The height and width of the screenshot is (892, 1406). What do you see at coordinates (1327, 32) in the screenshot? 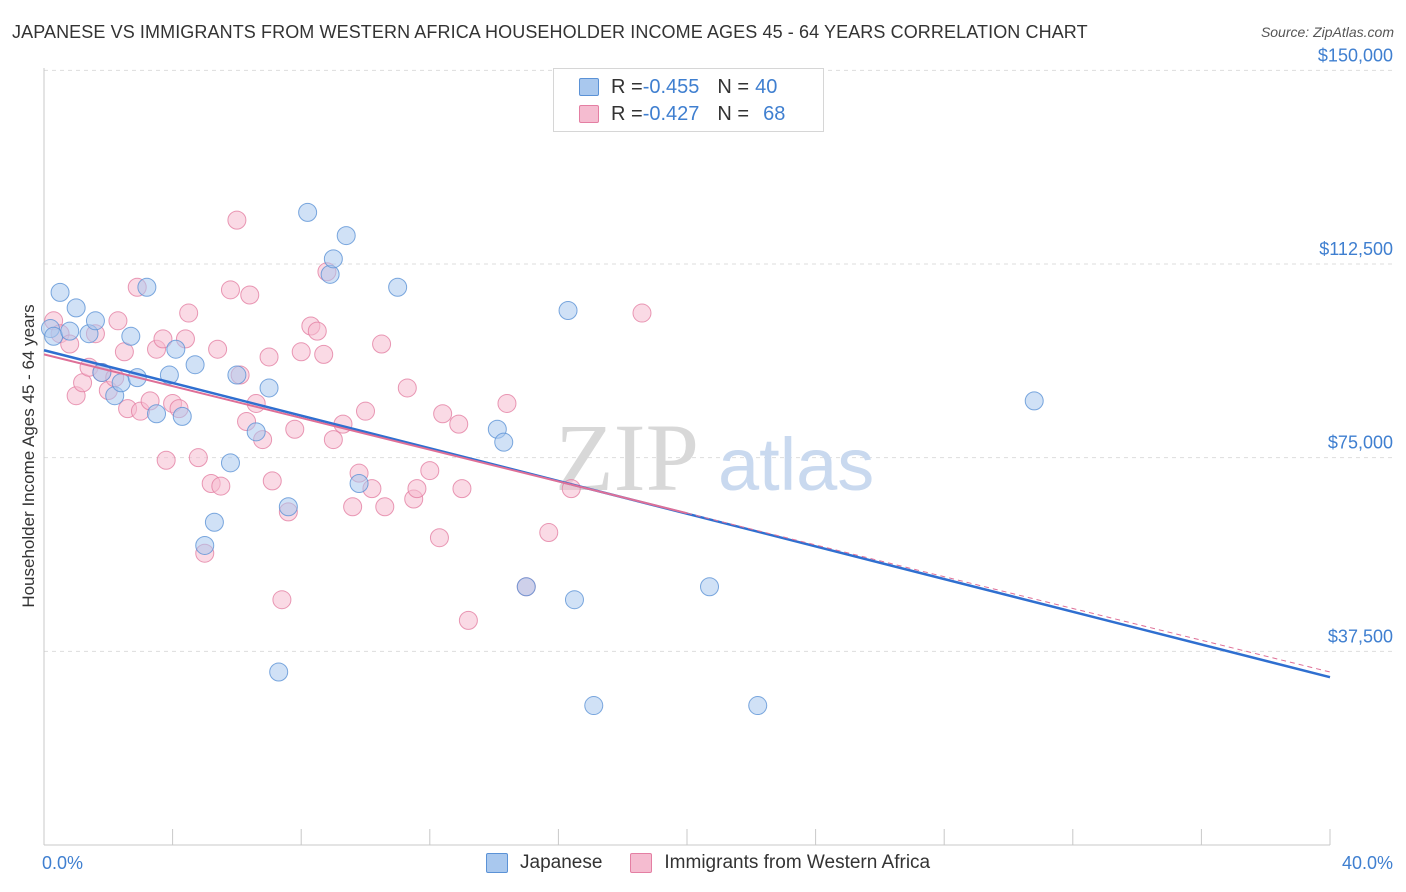
I see `source-label: Source: ZipAtlas.com` at bounding box center [1327, 32].